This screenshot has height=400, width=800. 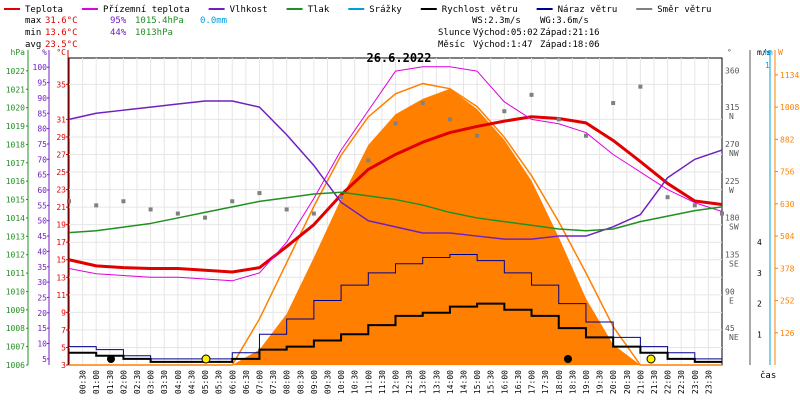 I want to click on percent-axis-tick-label: 30, so click(x=42, y=282).